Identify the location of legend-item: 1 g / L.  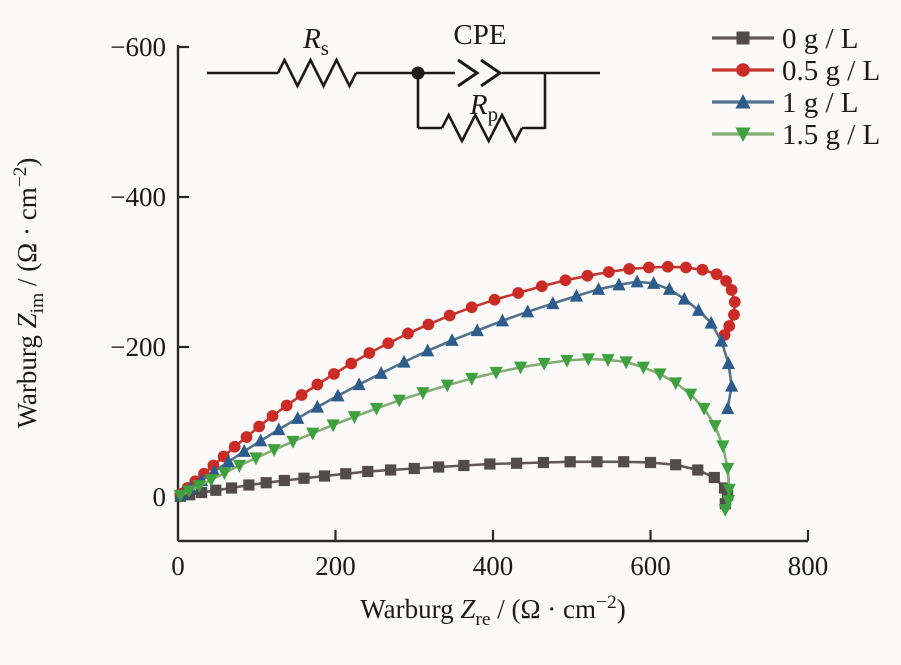
(785, 103).